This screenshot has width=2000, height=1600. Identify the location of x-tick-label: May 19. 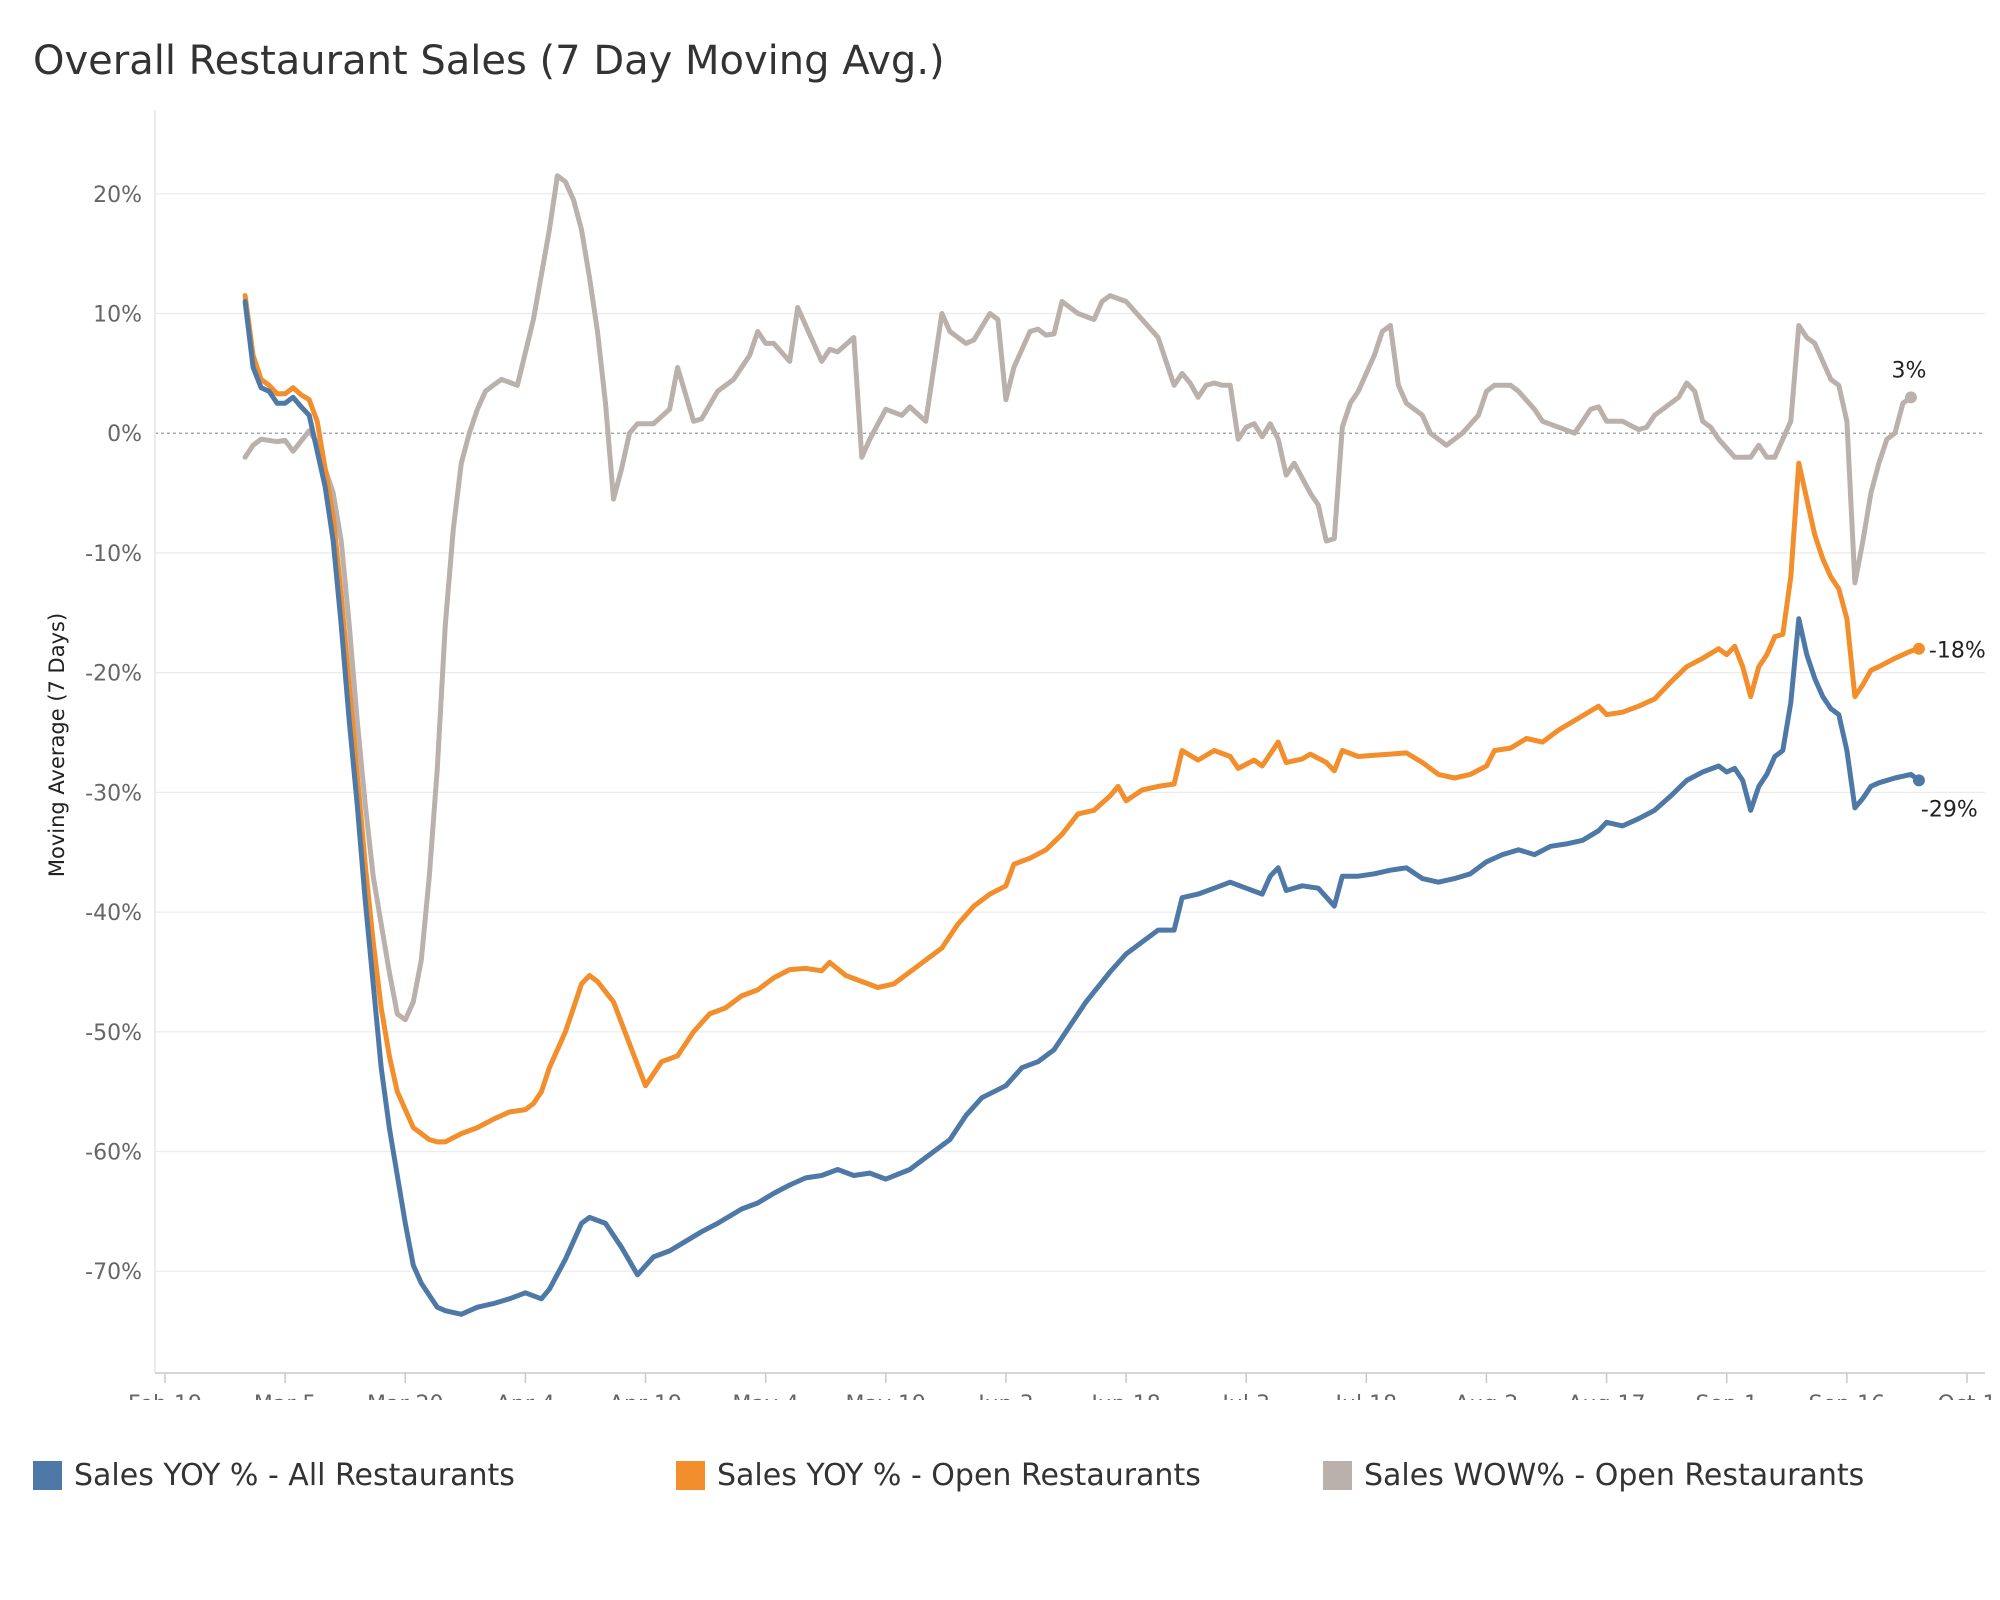
(886, 1396).